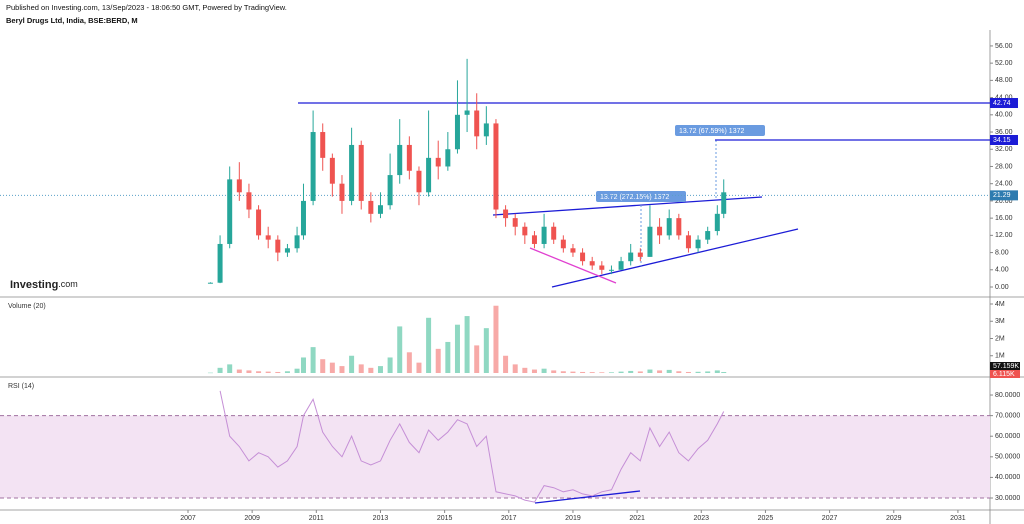 The image size is (1024, 524). I want to click on y-tick-label: 2M, so click(1000, 338).